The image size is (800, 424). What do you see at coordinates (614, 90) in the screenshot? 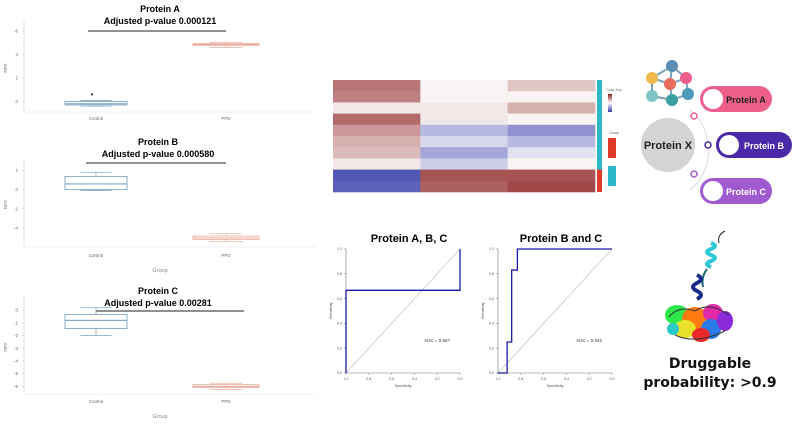
I see `heatmap-color-key-label: Color Key` at bounding box center [614, 90].